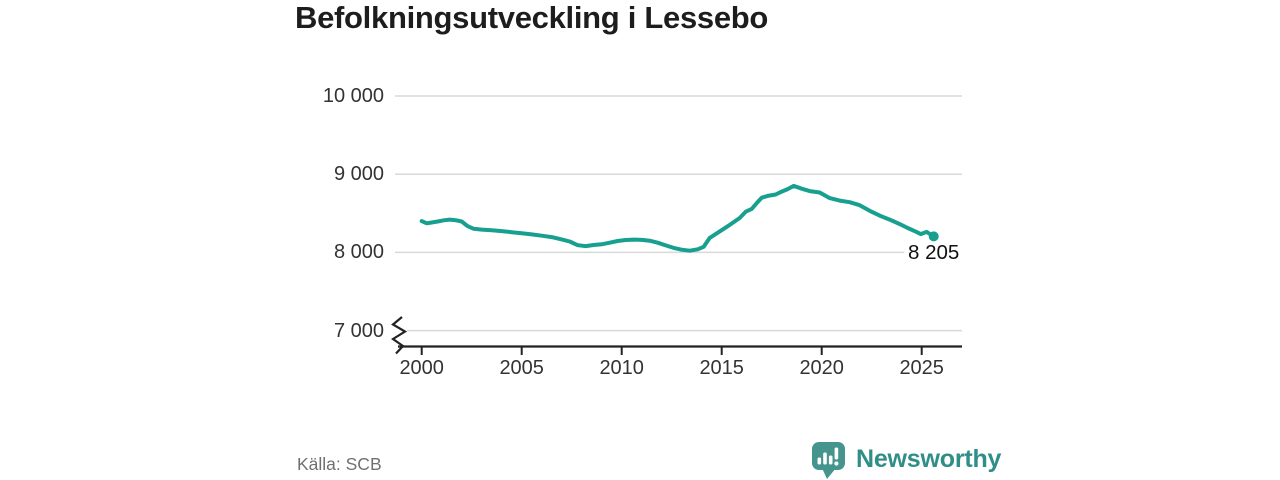  Describe the element at coordinates (358, 330) in the screenshot. I see `y-tick-label: 7 000` at that location.